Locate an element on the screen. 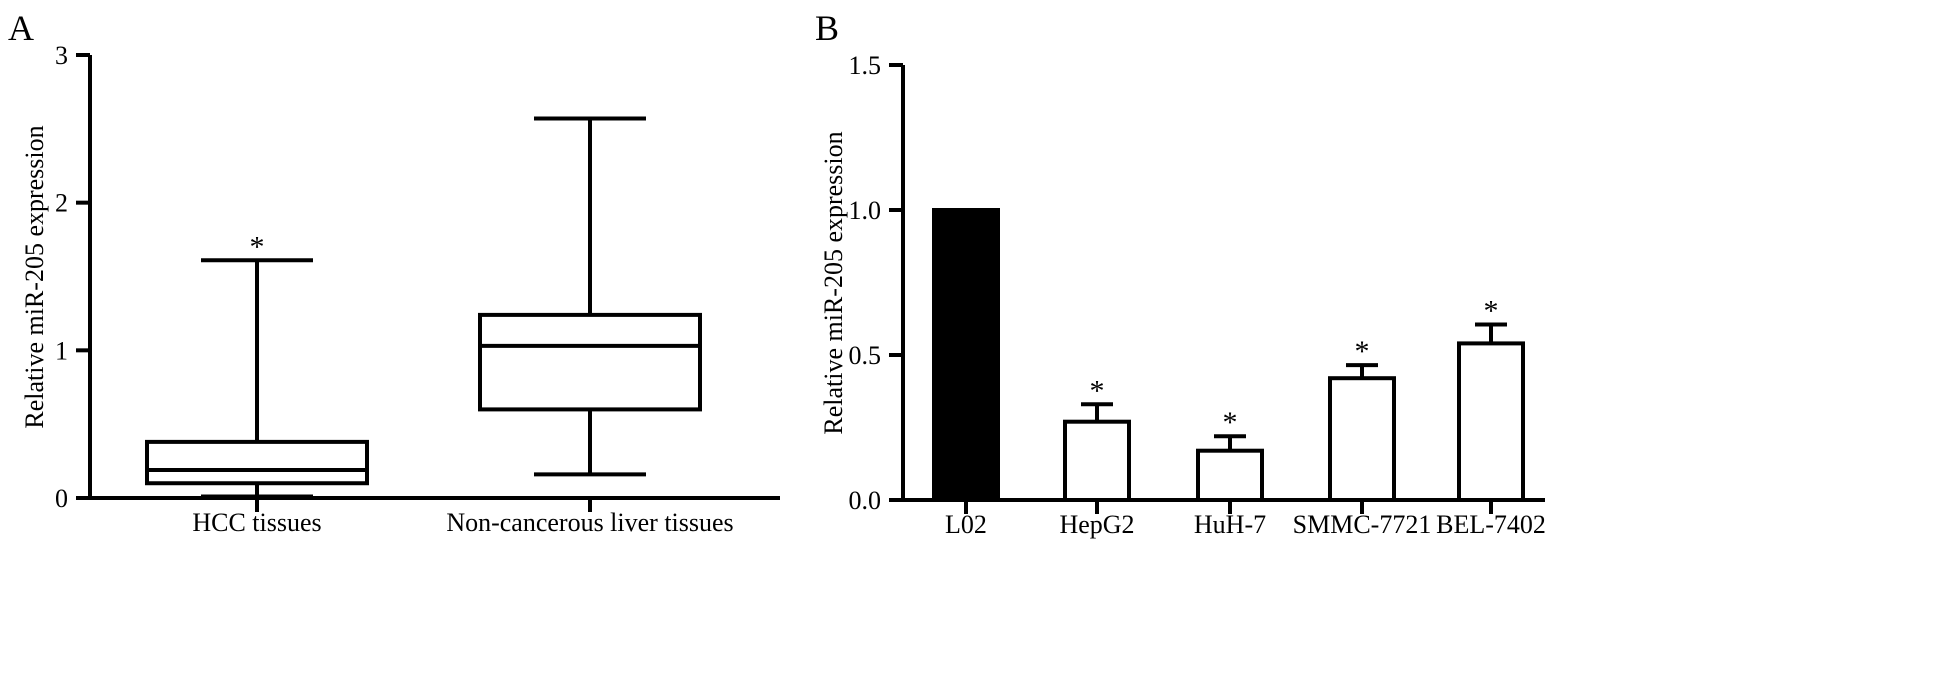  y-tick-label: 3 is located at coordinates (61, 55).